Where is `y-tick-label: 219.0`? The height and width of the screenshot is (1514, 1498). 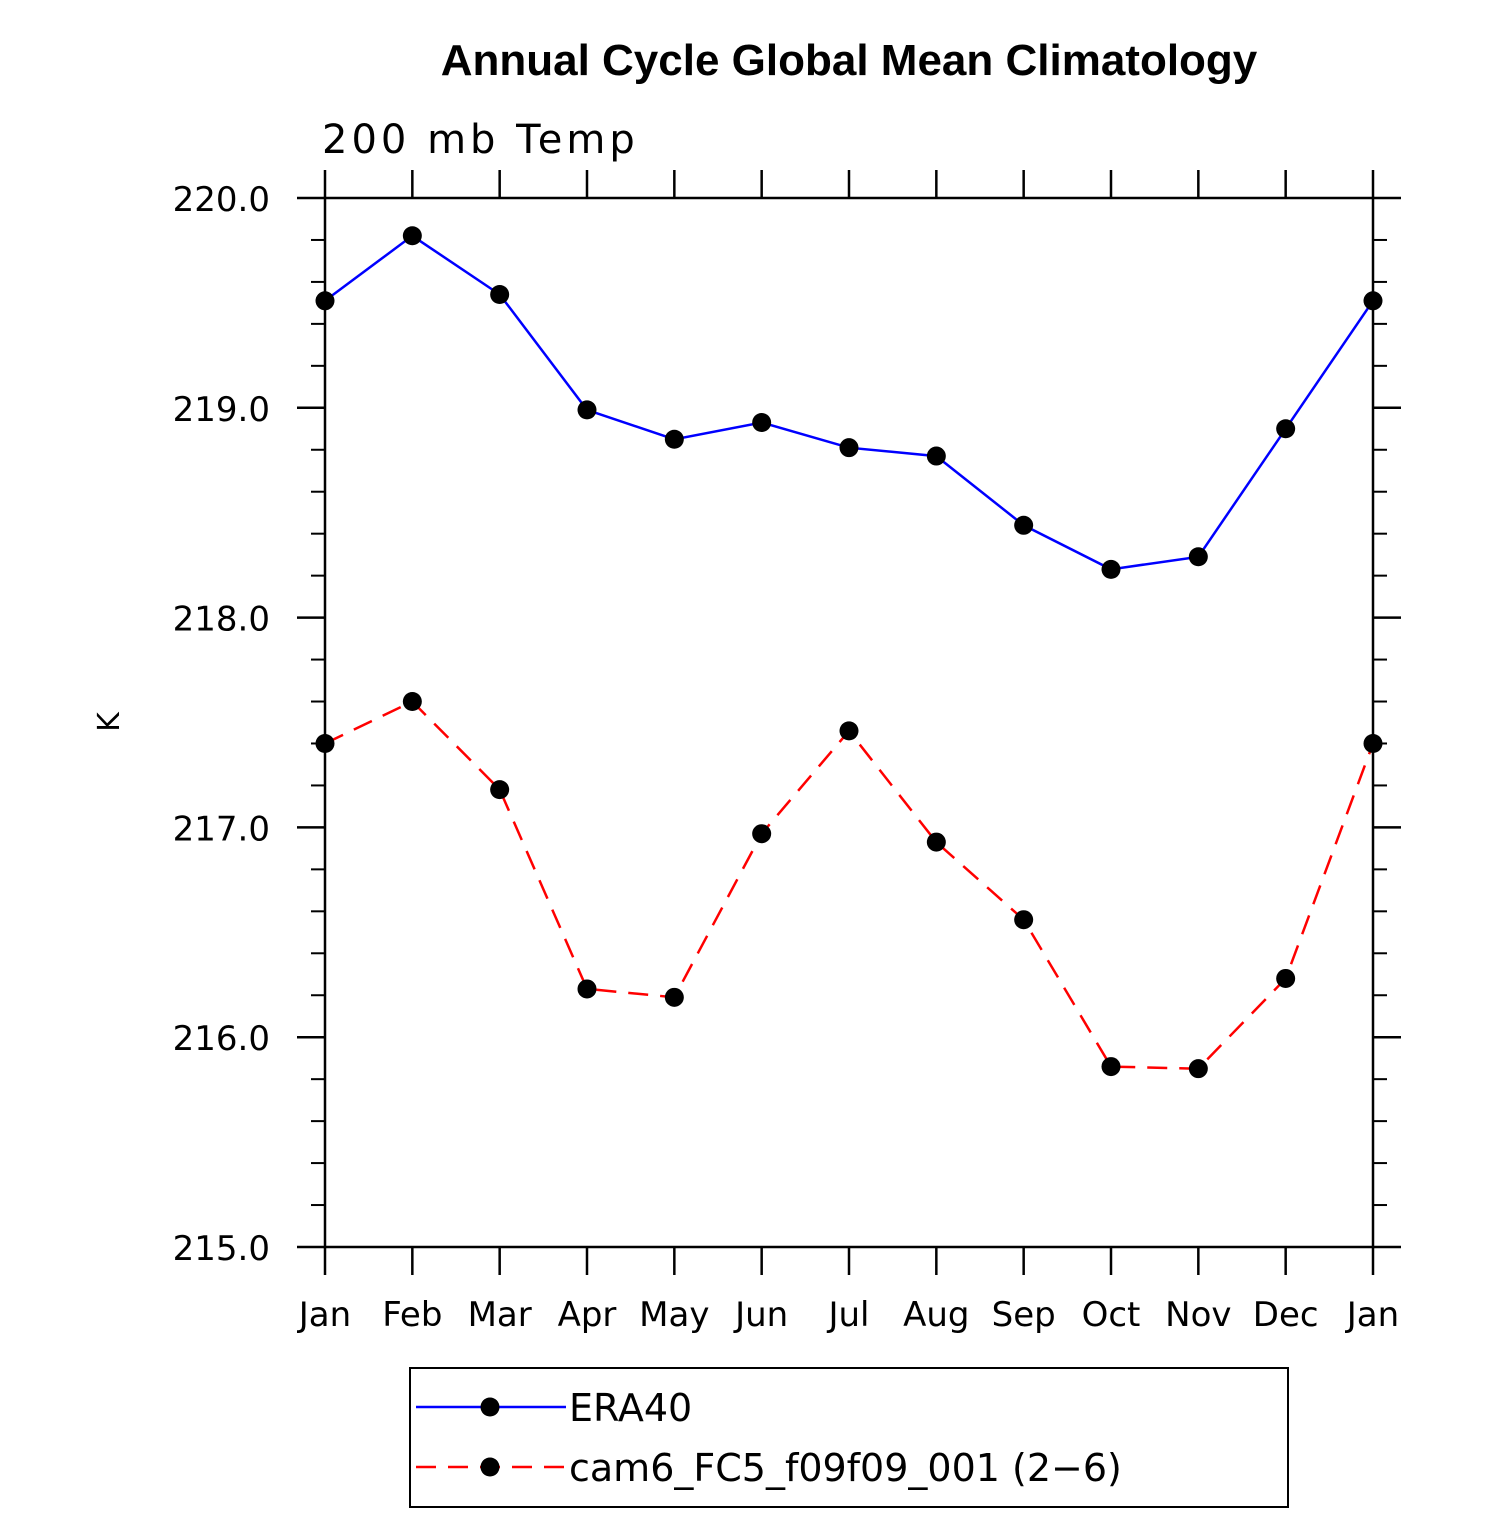
y-tick-label: 219.0 is located at coordinates (221, 410).